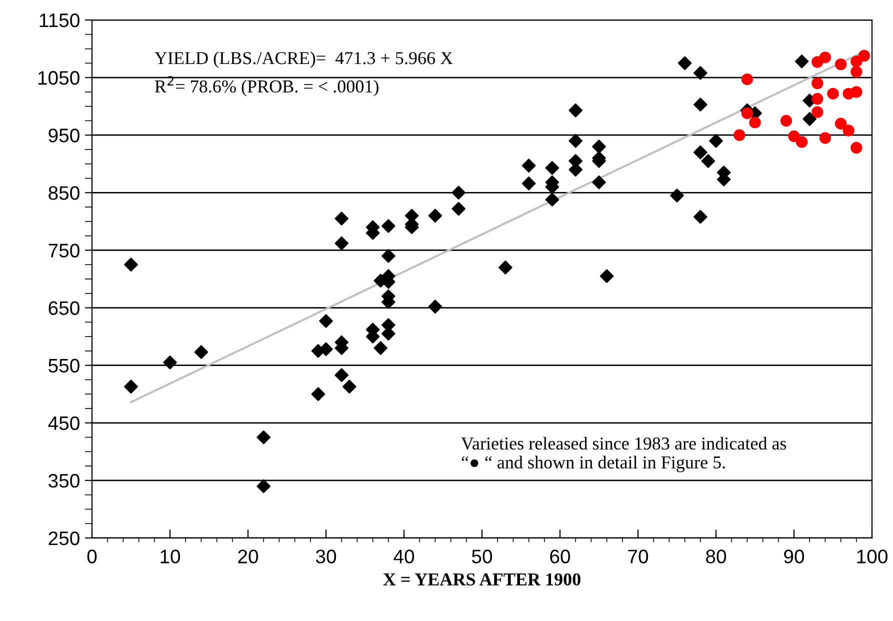 Image resolution: width=893 pixels, height=621 pixels. What do you see at coordinates (560, 557) in the screenshot?
I see `x-tick-label: 60` at bounding box center [560, 557].